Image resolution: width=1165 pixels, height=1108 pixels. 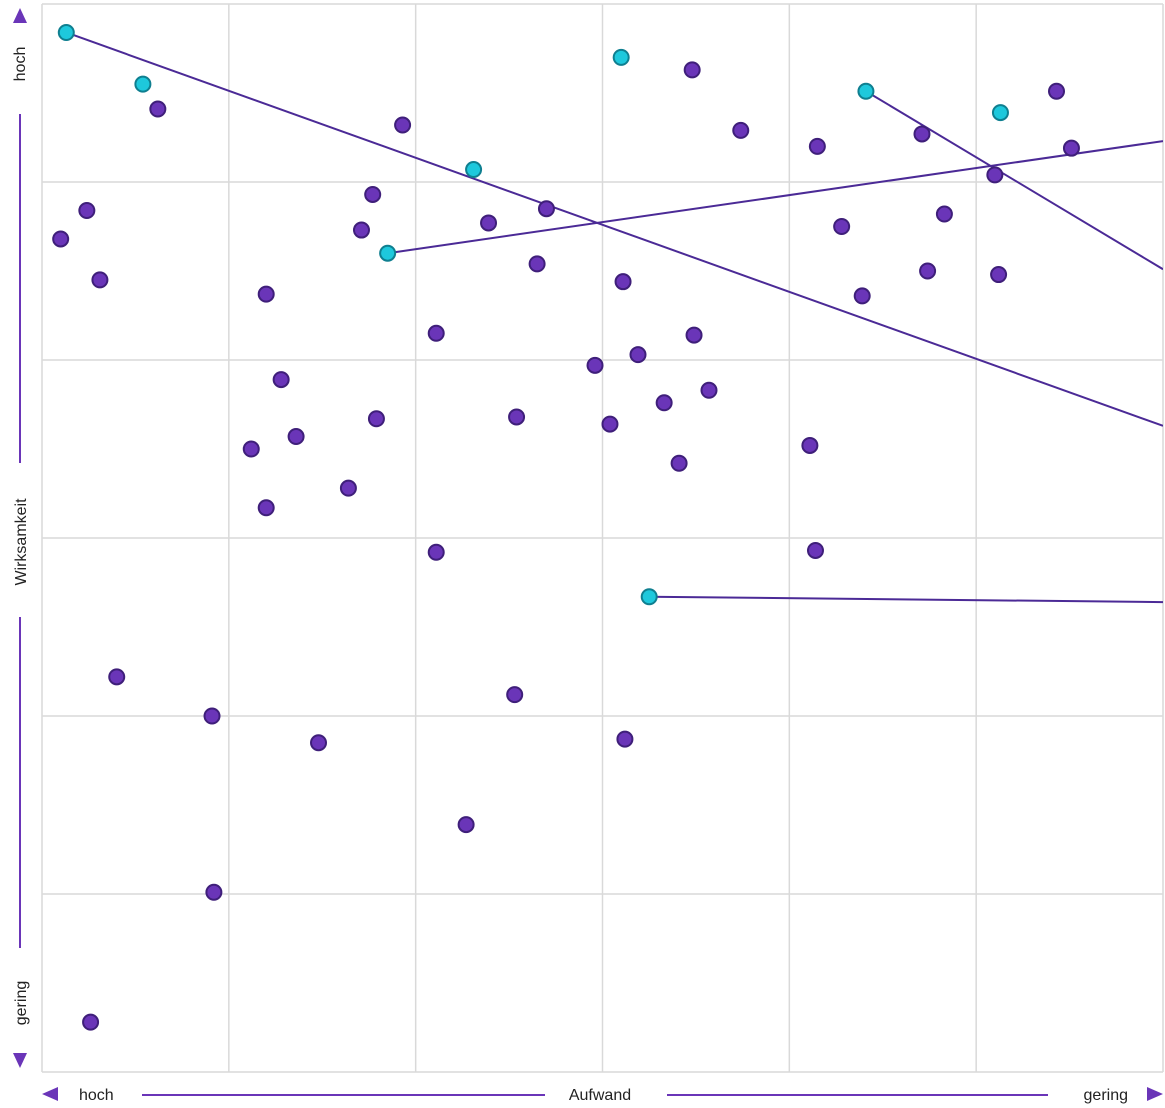 I want to click on x-axis-left-arrow-icon, so click(x=50, y=1094).